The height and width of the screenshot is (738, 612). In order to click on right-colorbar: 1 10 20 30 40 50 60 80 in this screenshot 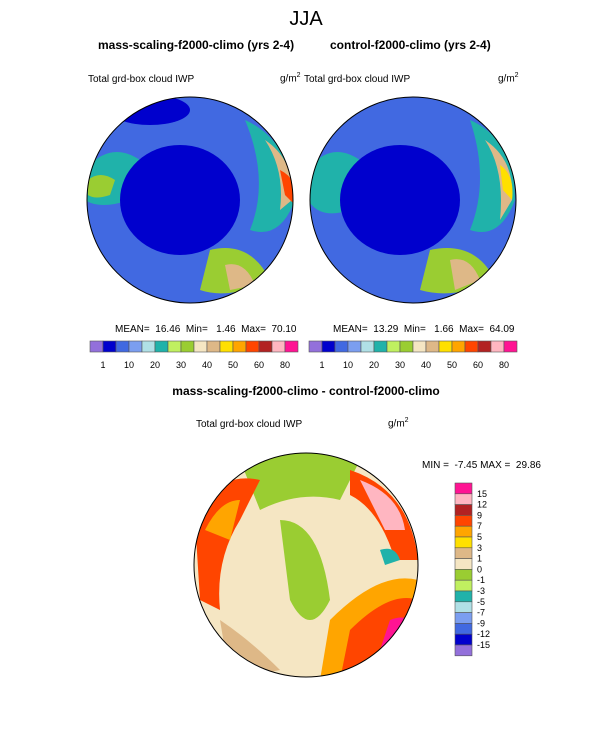, I will do `click(413, 355)`.